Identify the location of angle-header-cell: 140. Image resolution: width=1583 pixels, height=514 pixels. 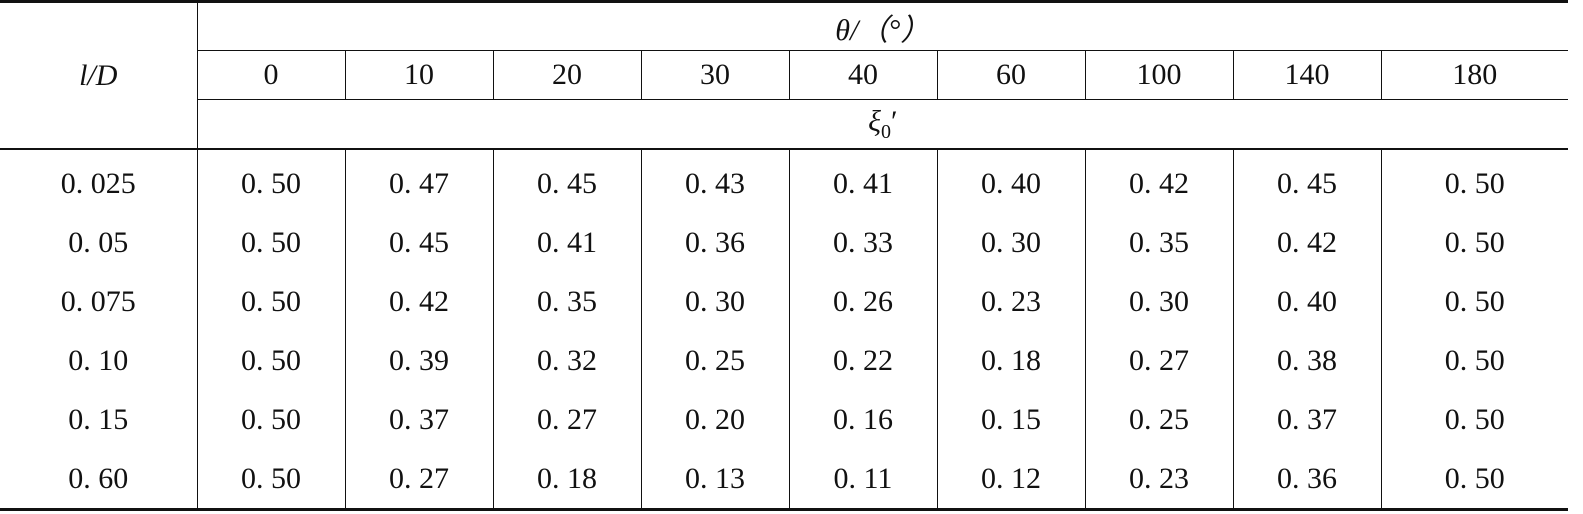
(1307, 75).